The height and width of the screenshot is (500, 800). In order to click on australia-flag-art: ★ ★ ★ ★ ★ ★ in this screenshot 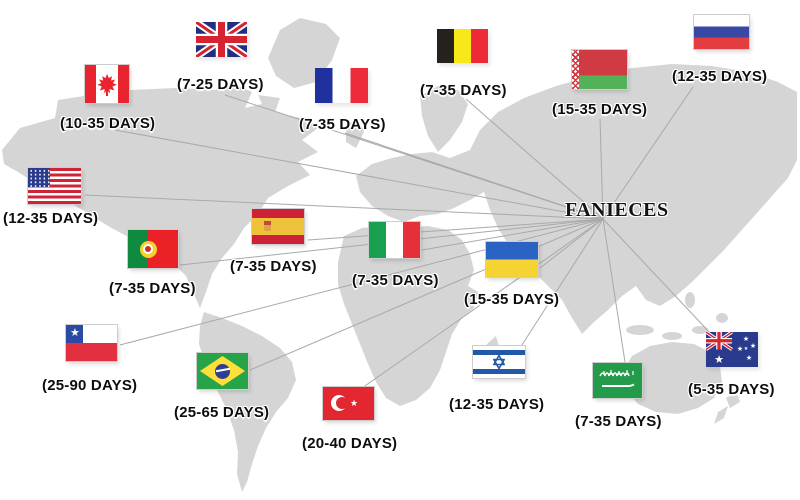, I will do `click(732, 349)`.